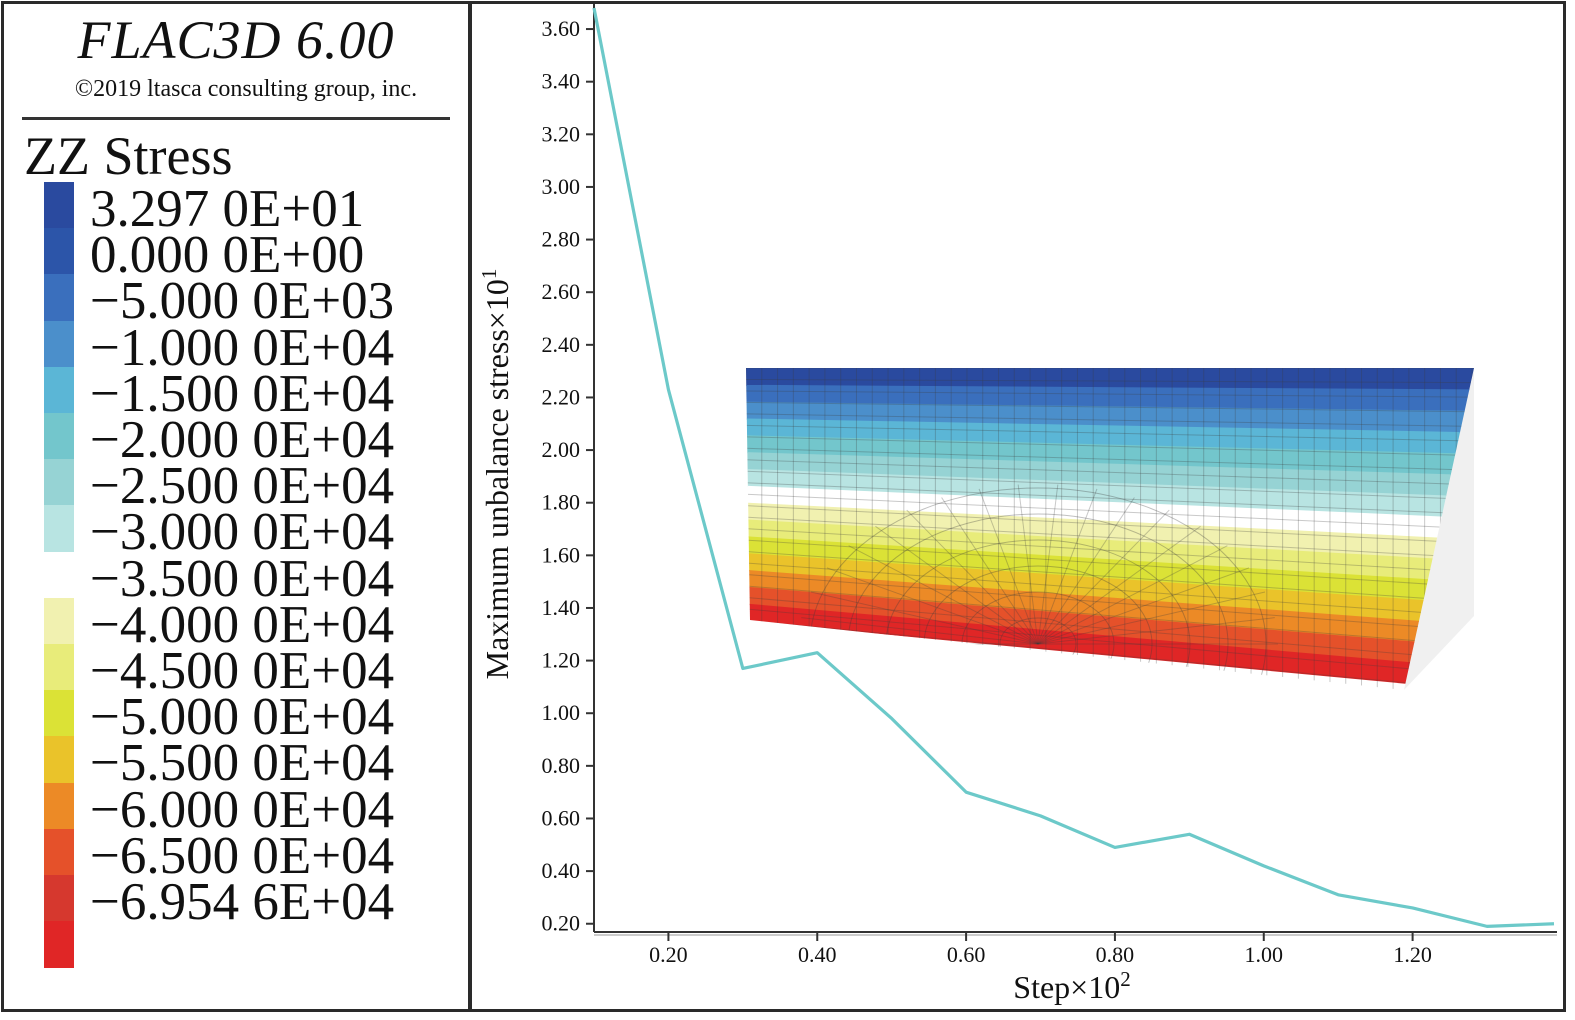 Image resolution: width=1575 pixels, height=1020 pixels. Describe the element at coordinates (561, 133) in the screenshot. I see `y-tick-label: 3.20` at that location.